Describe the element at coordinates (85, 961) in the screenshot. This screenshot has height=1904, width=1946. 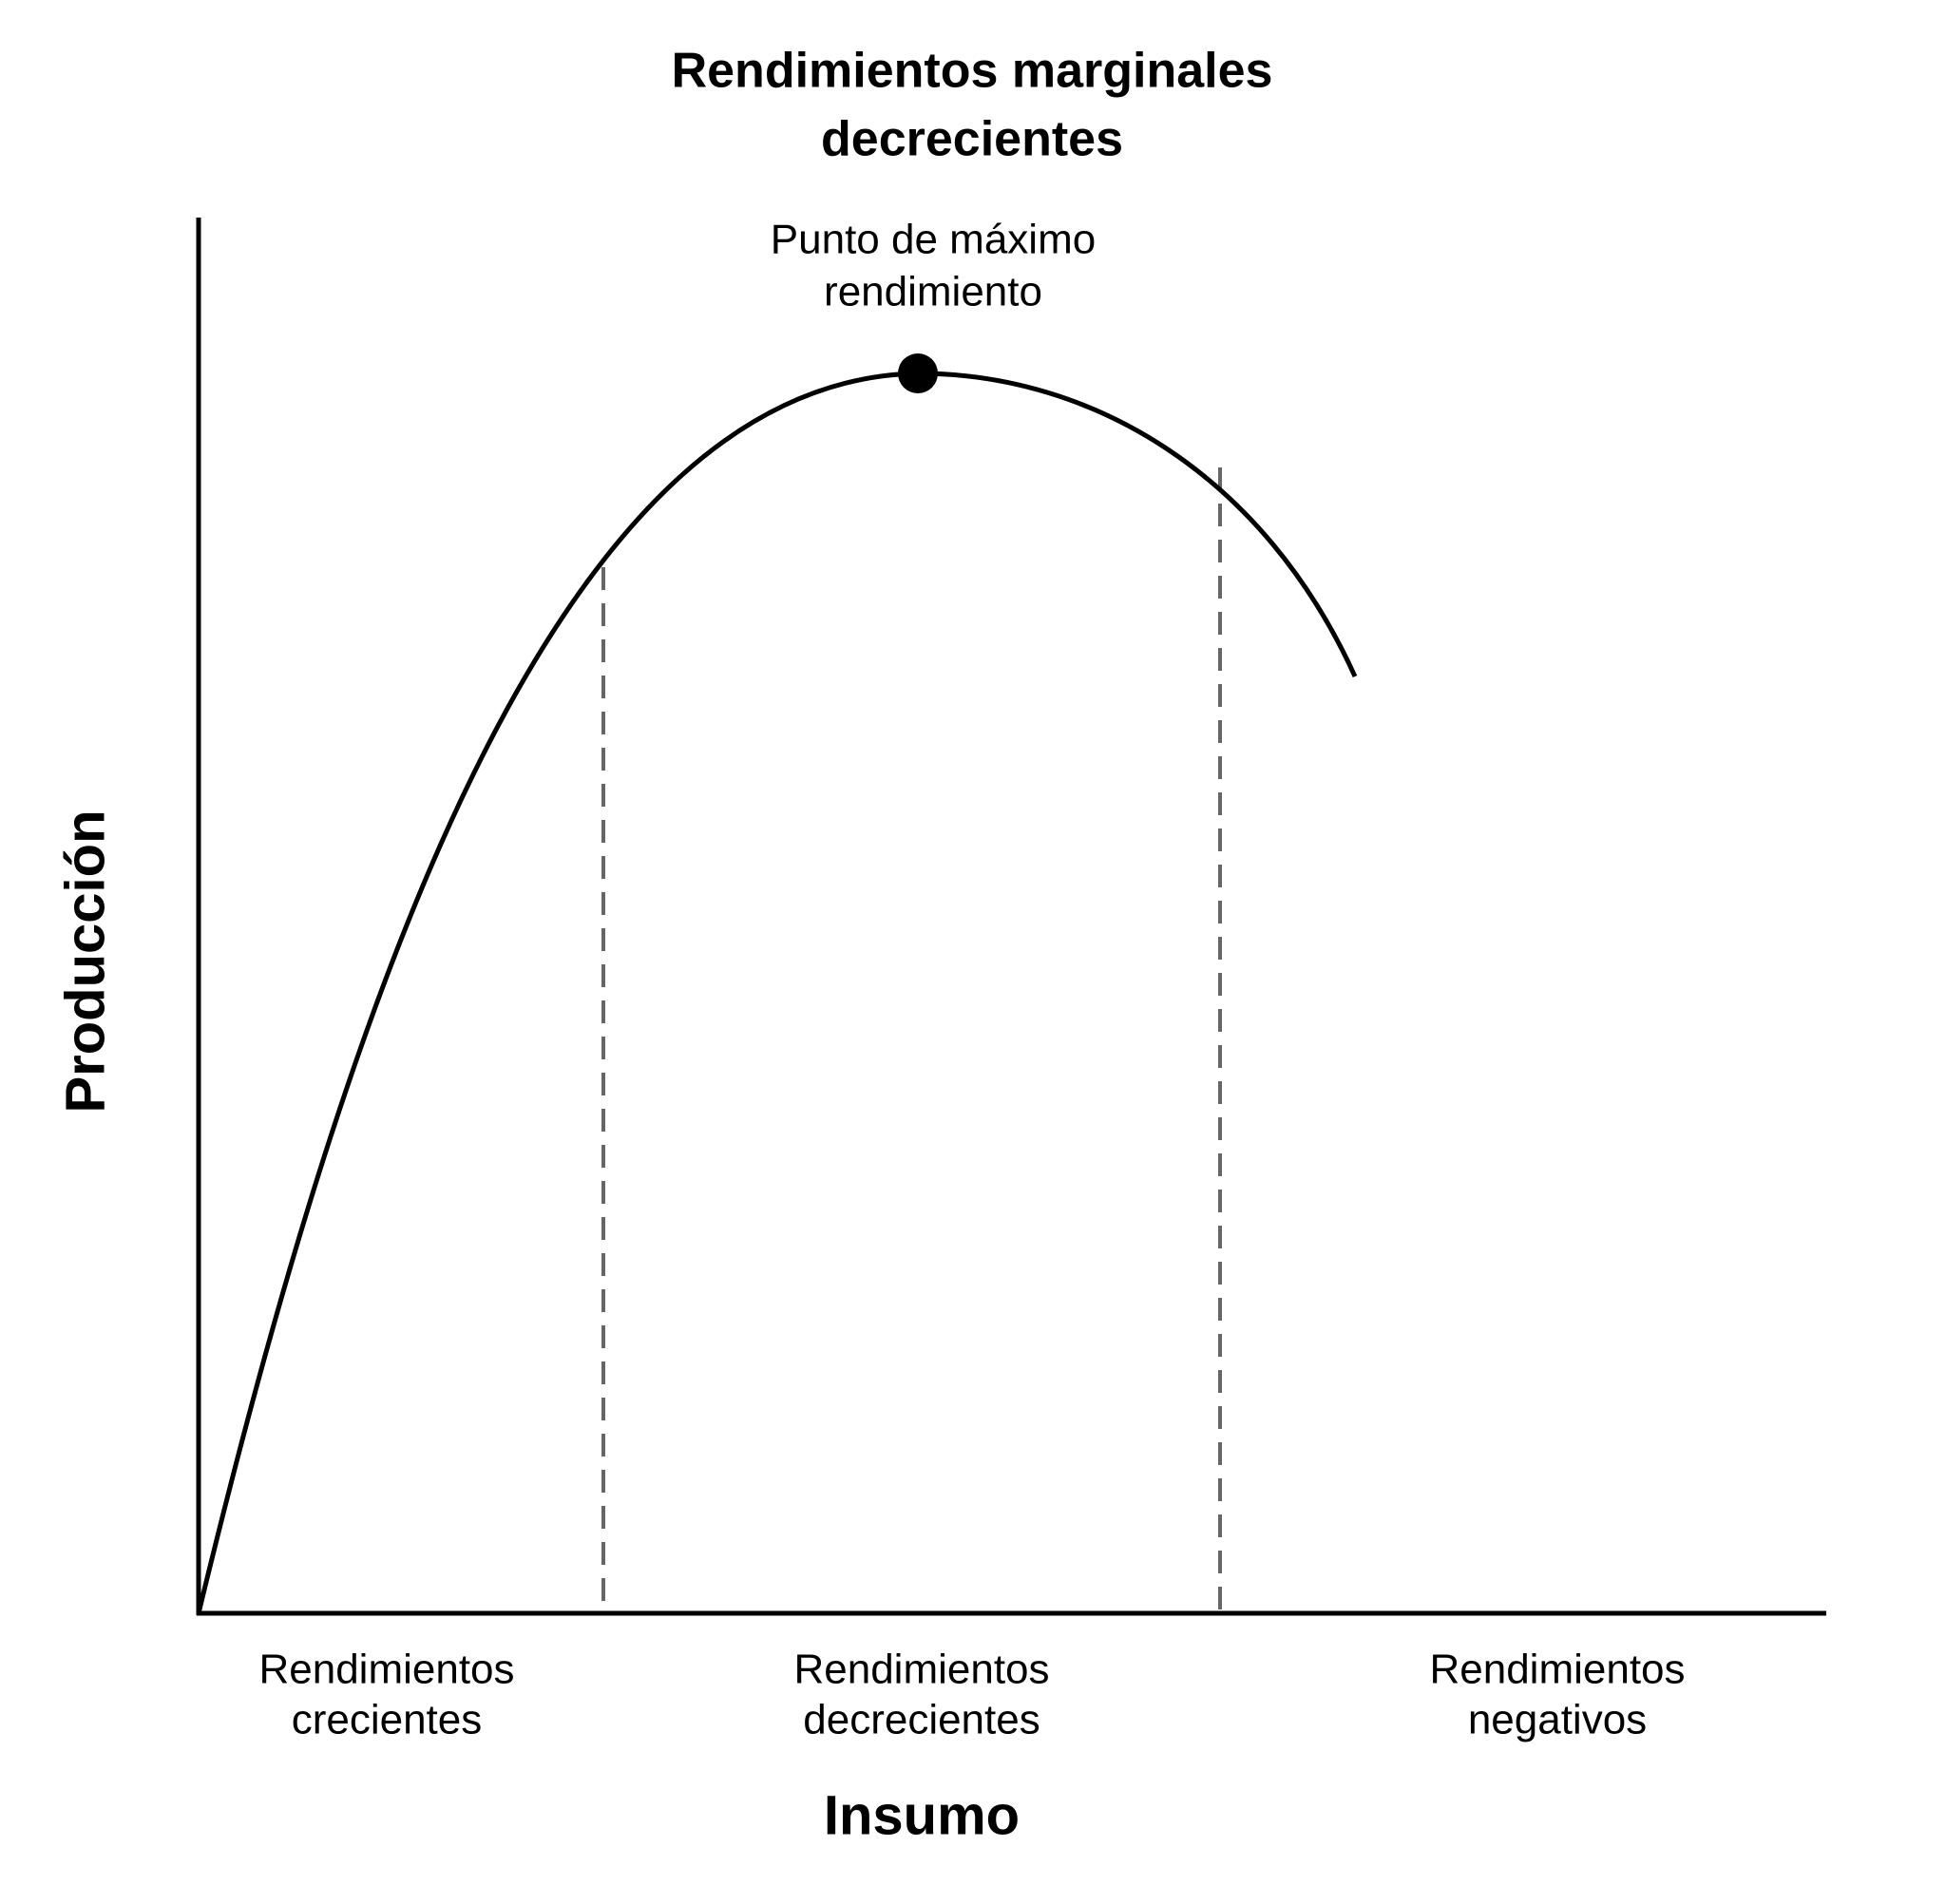
I see `y-axis-title: Producción` at that location.